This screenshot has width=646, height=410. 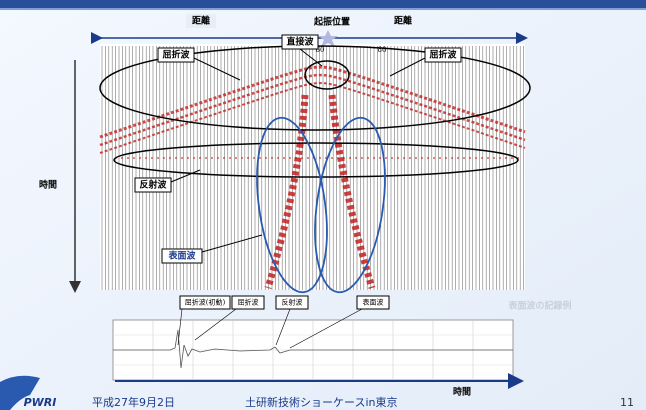 I want to click on callout-reflected: 反射波, so click(x=153, y=185).